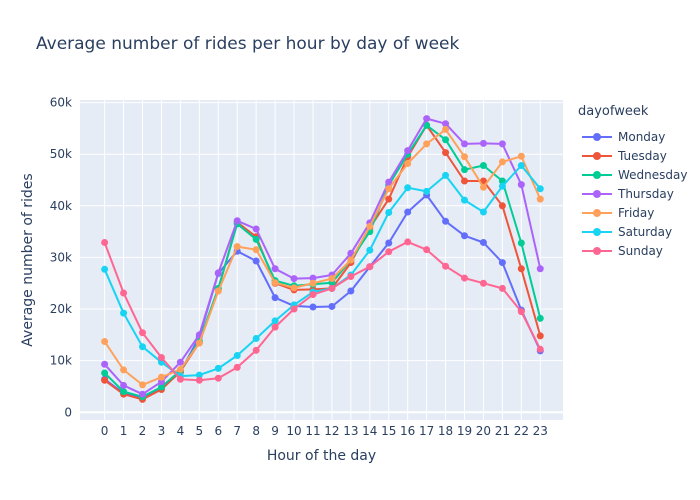  I want to click on legend-item-saturday: Saturday, so click(632, 231).